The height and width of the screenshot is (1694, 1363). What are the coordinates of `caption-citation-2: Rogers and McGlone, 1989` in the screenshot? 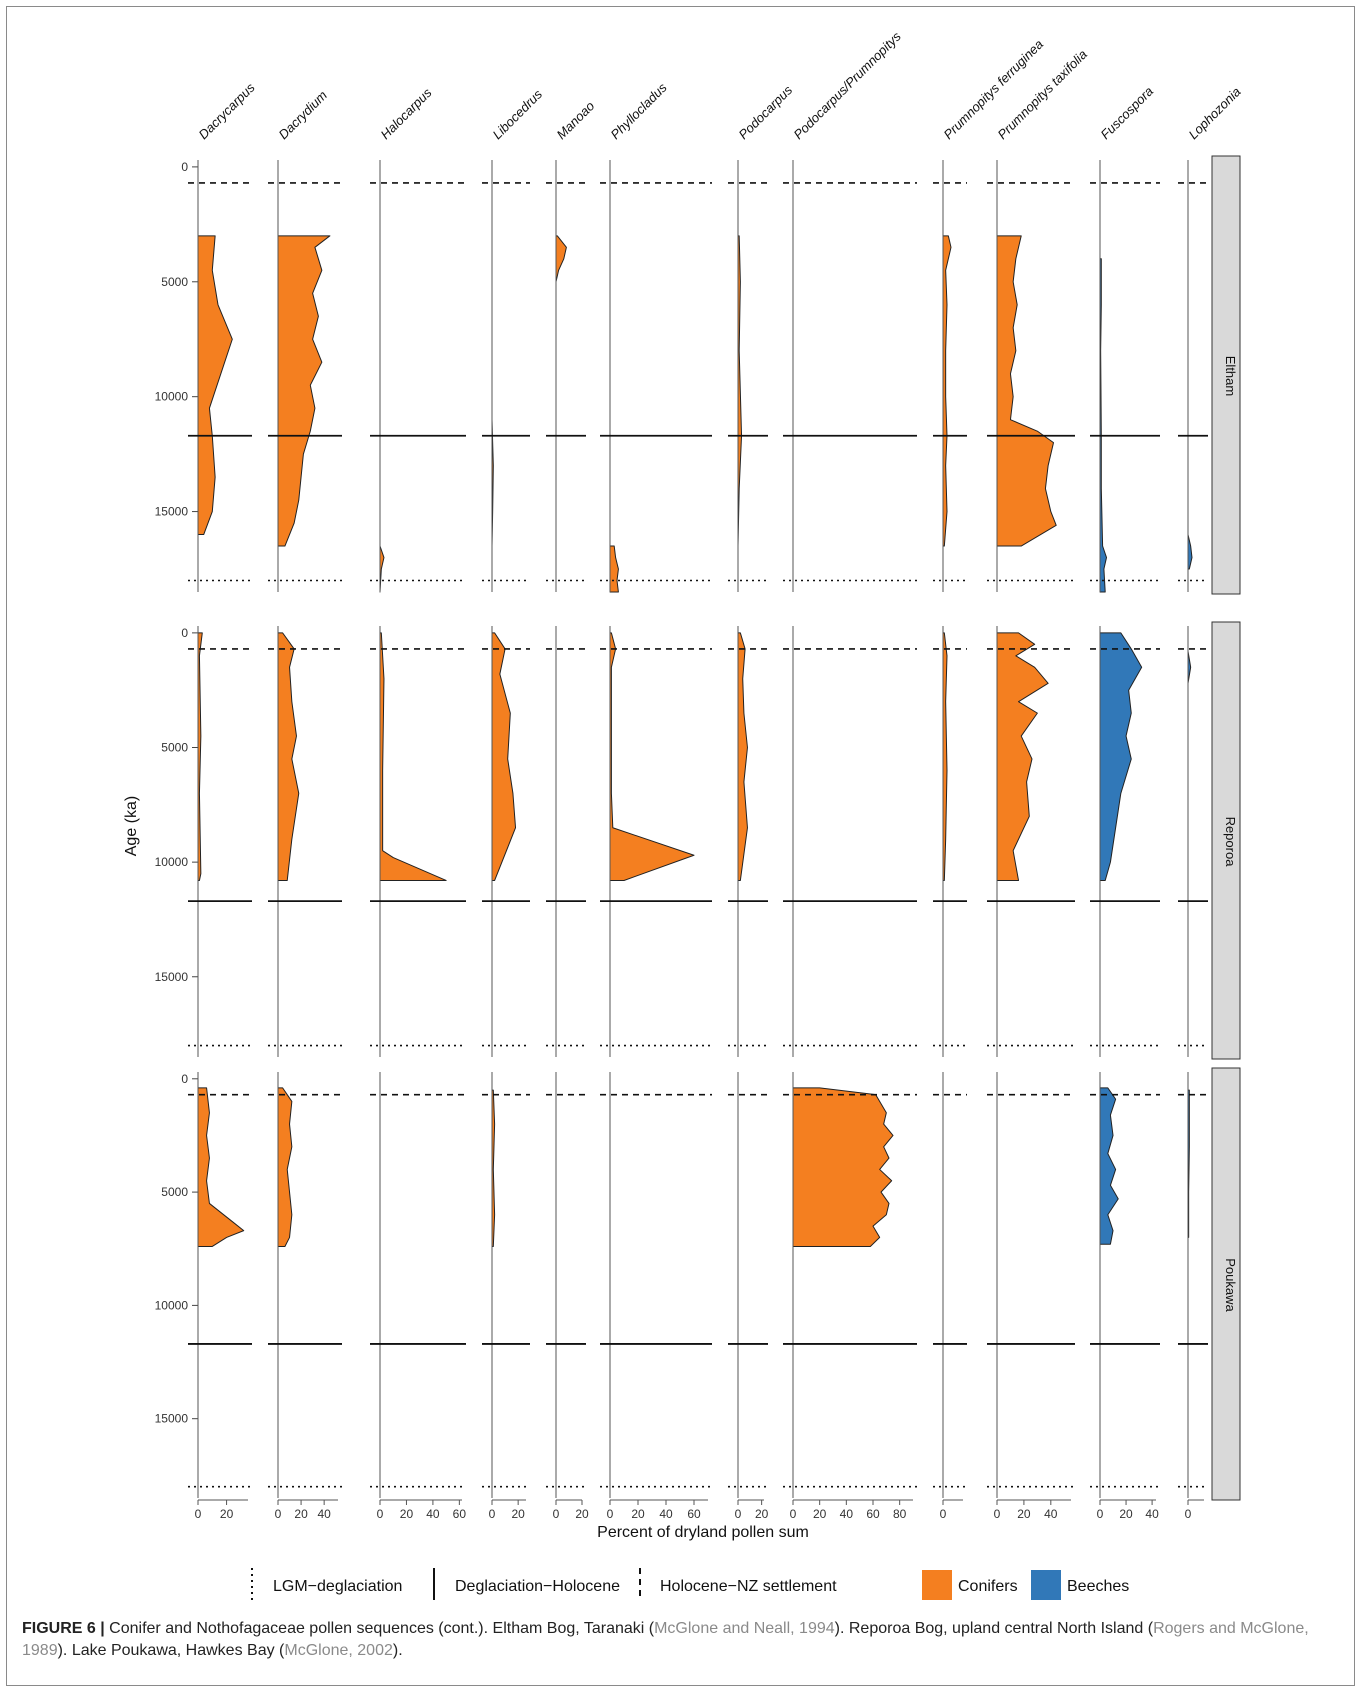 It's located at (665, 1639).